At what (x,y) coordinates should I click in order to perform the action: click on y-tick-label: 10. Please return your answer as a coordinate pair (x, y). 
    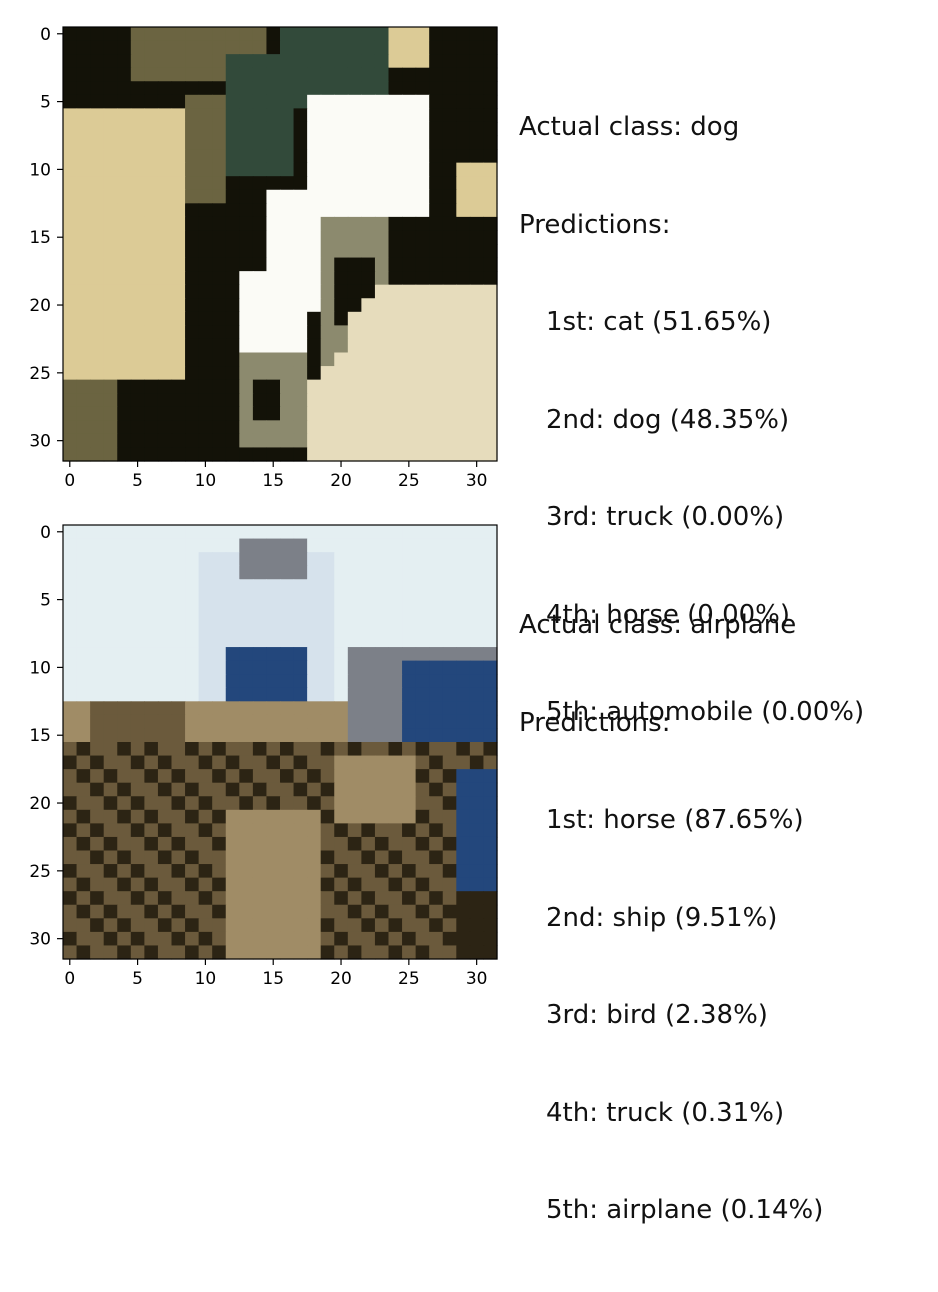
    Looking at the image, I should click on (40, 668).